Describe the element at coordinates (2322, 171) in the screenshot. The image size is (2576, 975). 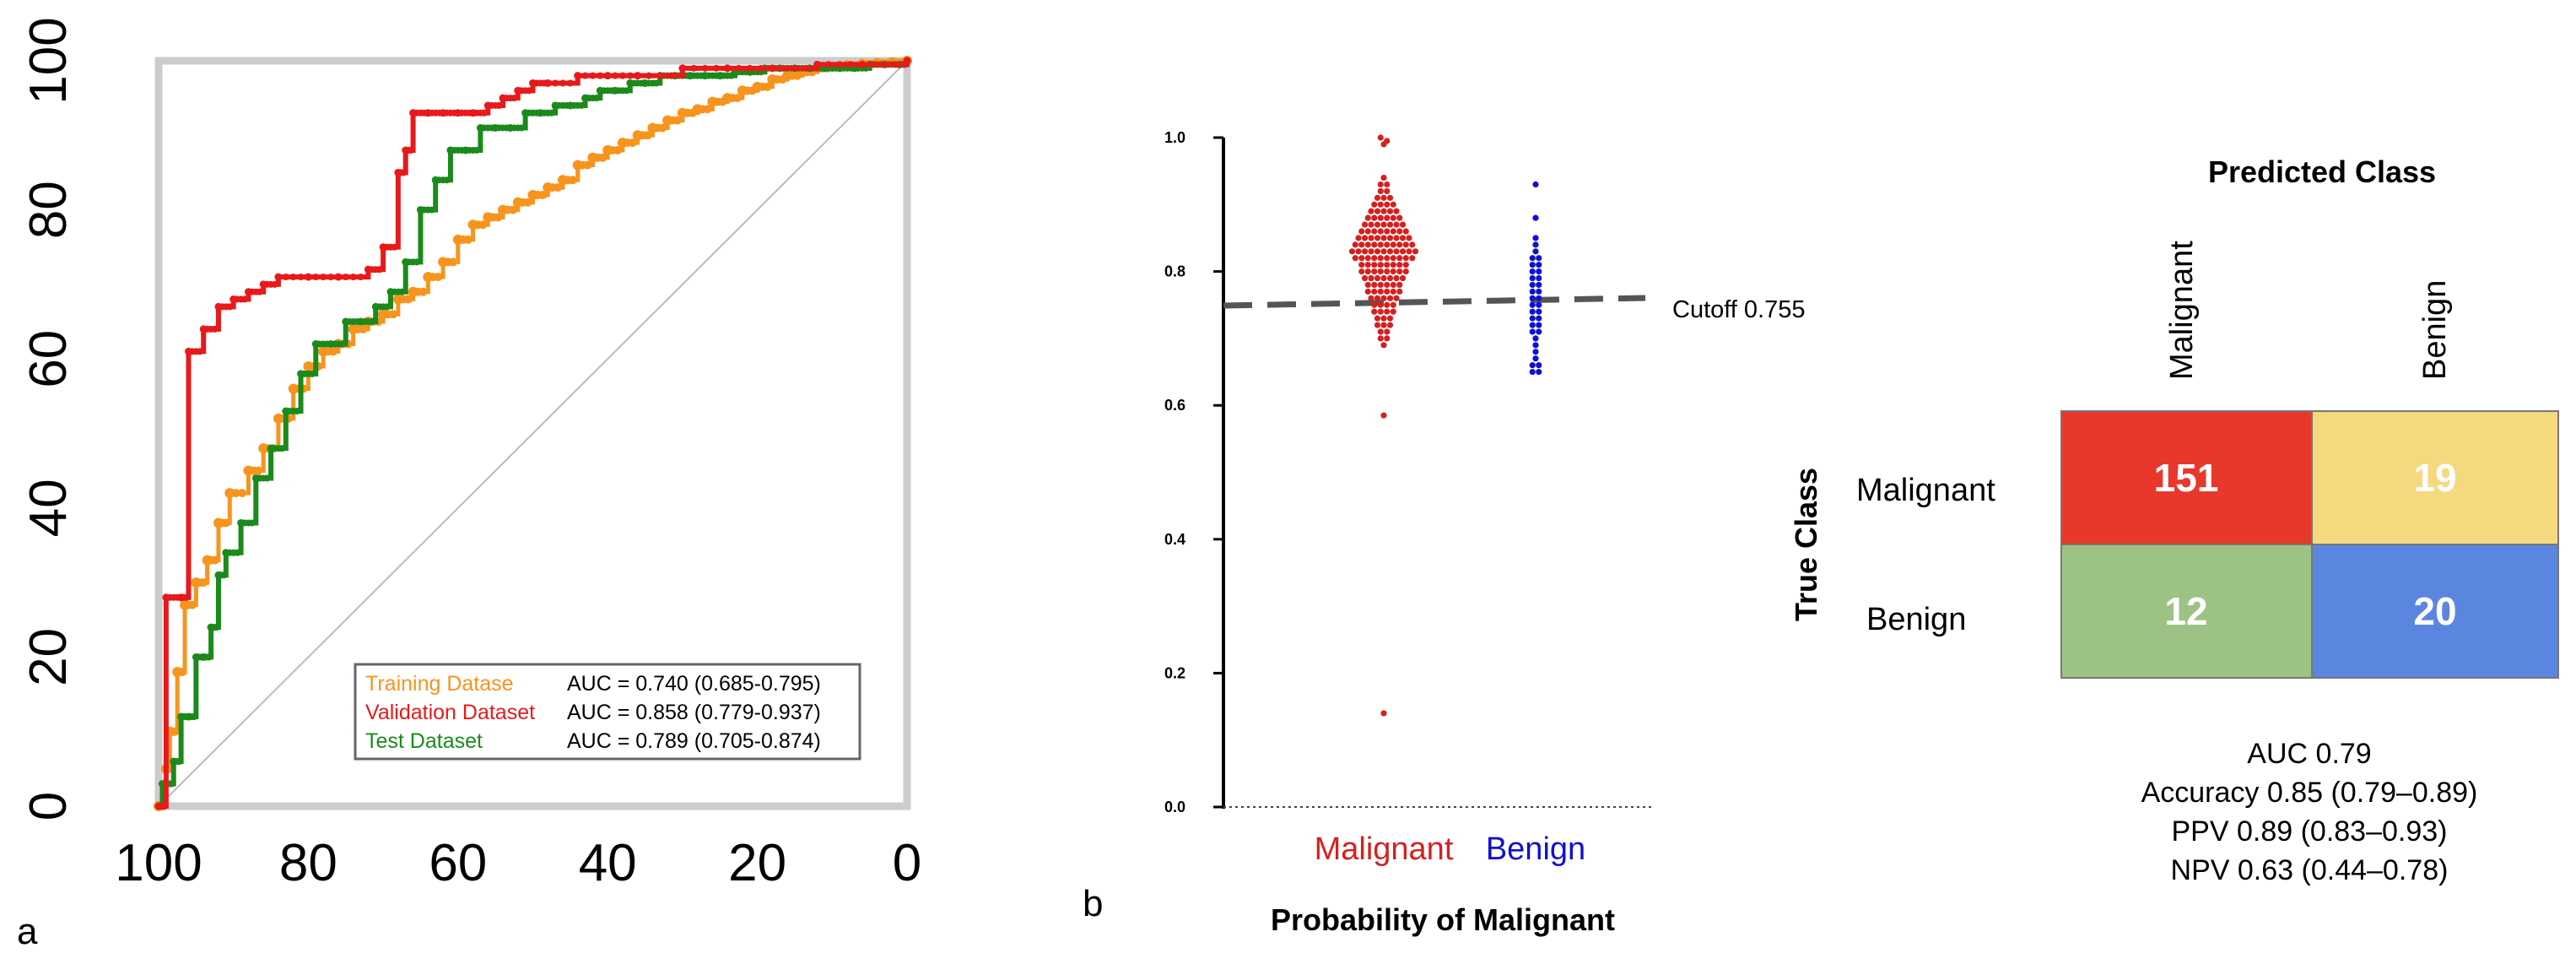
I see `predicted-class-title: Predicted Class` at that location.